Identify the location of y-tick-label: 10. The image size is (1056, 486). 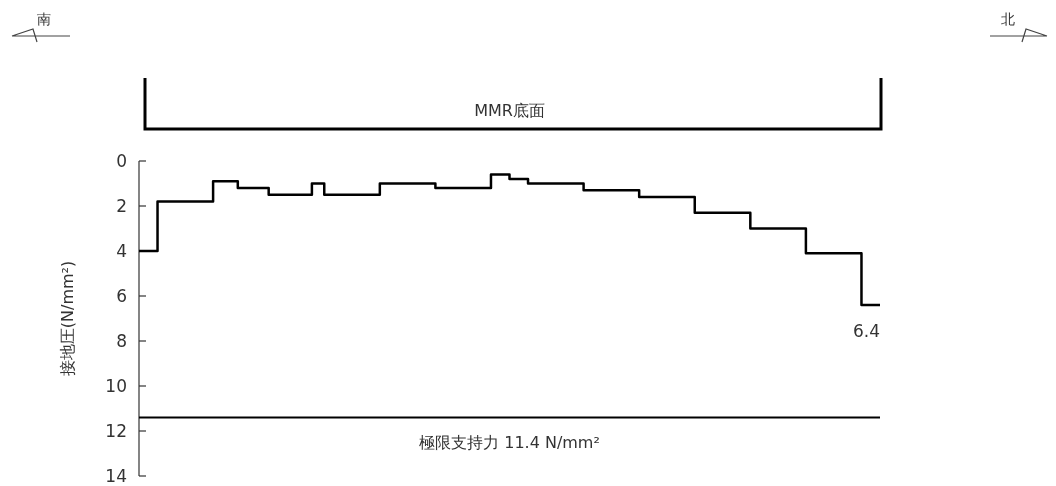
(116, 386).